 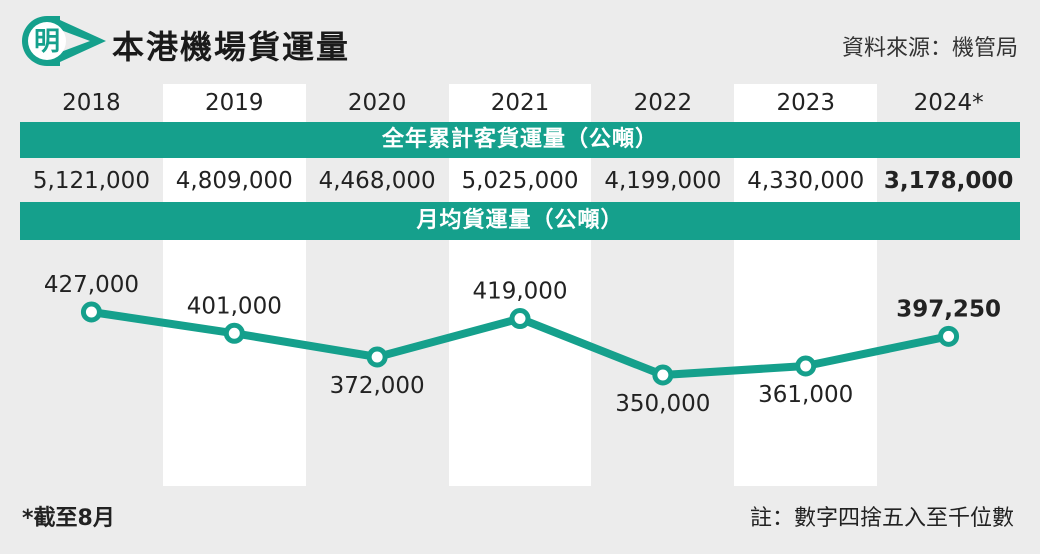 What do you see at coordinates (377, 386) in the screenshot?
I see `data-label: 372,000` at bounding box center [377, 386].